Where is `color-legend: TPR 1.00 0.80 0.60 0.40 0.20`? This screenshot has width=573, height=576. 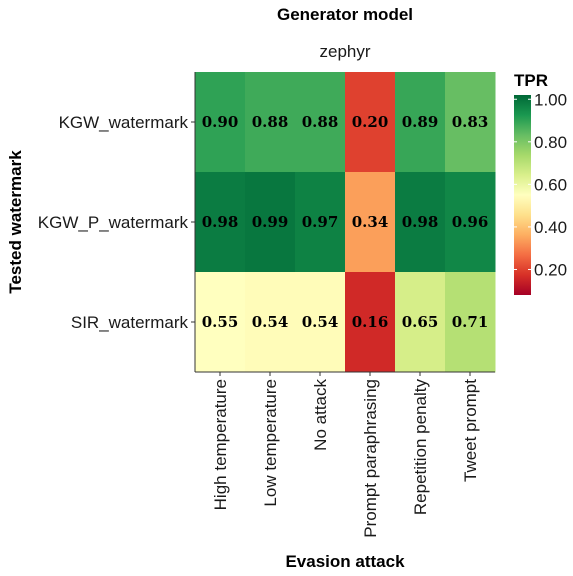 color-legend: TPR 1.00 0.80 0.60 0.40 0.20 is located at coordinates (540, 183).